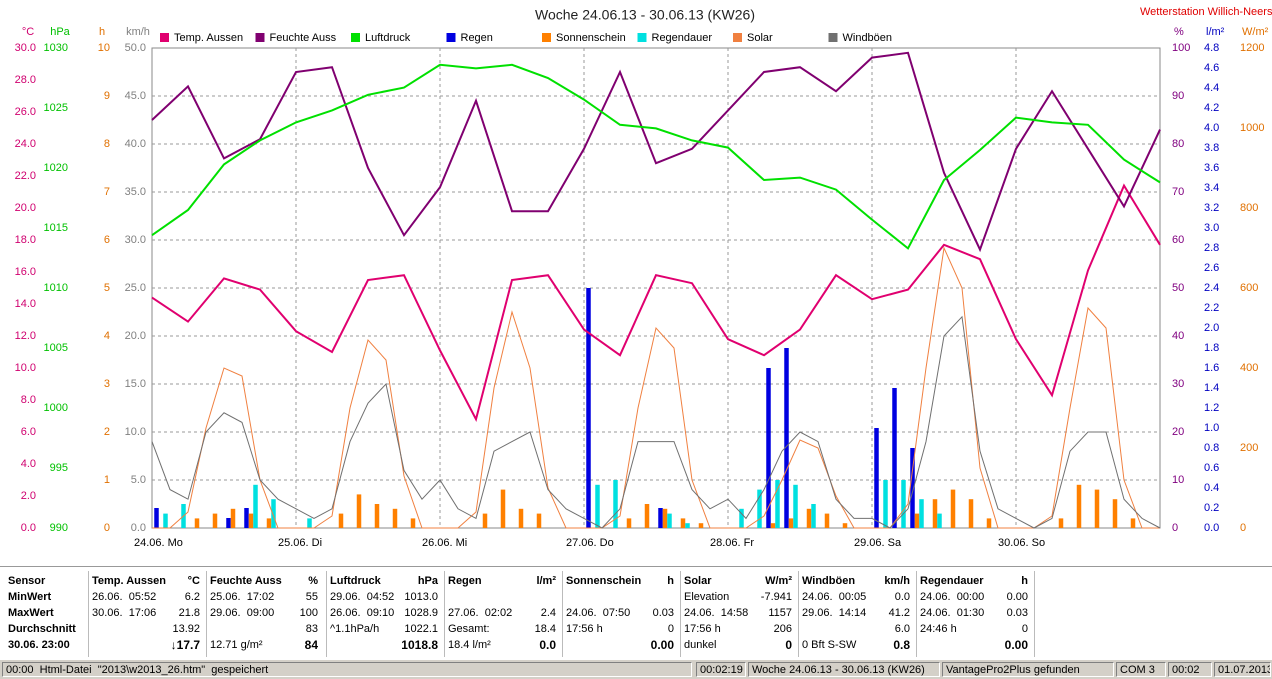 The width and height of the screenshot is (1272, 679). Describe the element at coordinates (56, 48) in the screenshot. I see `tick-label: 1030` at that location.